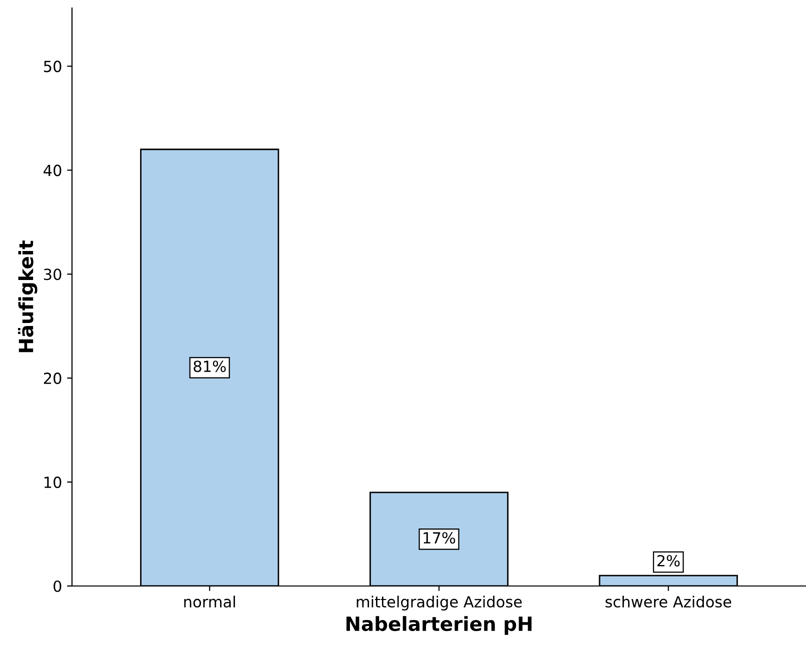 Image resolution: width=806 pixels, height=655 pixels. Describe the element at coordinates (53, 66) in the screenshot. I see `y-tick-label: 50` at that location.